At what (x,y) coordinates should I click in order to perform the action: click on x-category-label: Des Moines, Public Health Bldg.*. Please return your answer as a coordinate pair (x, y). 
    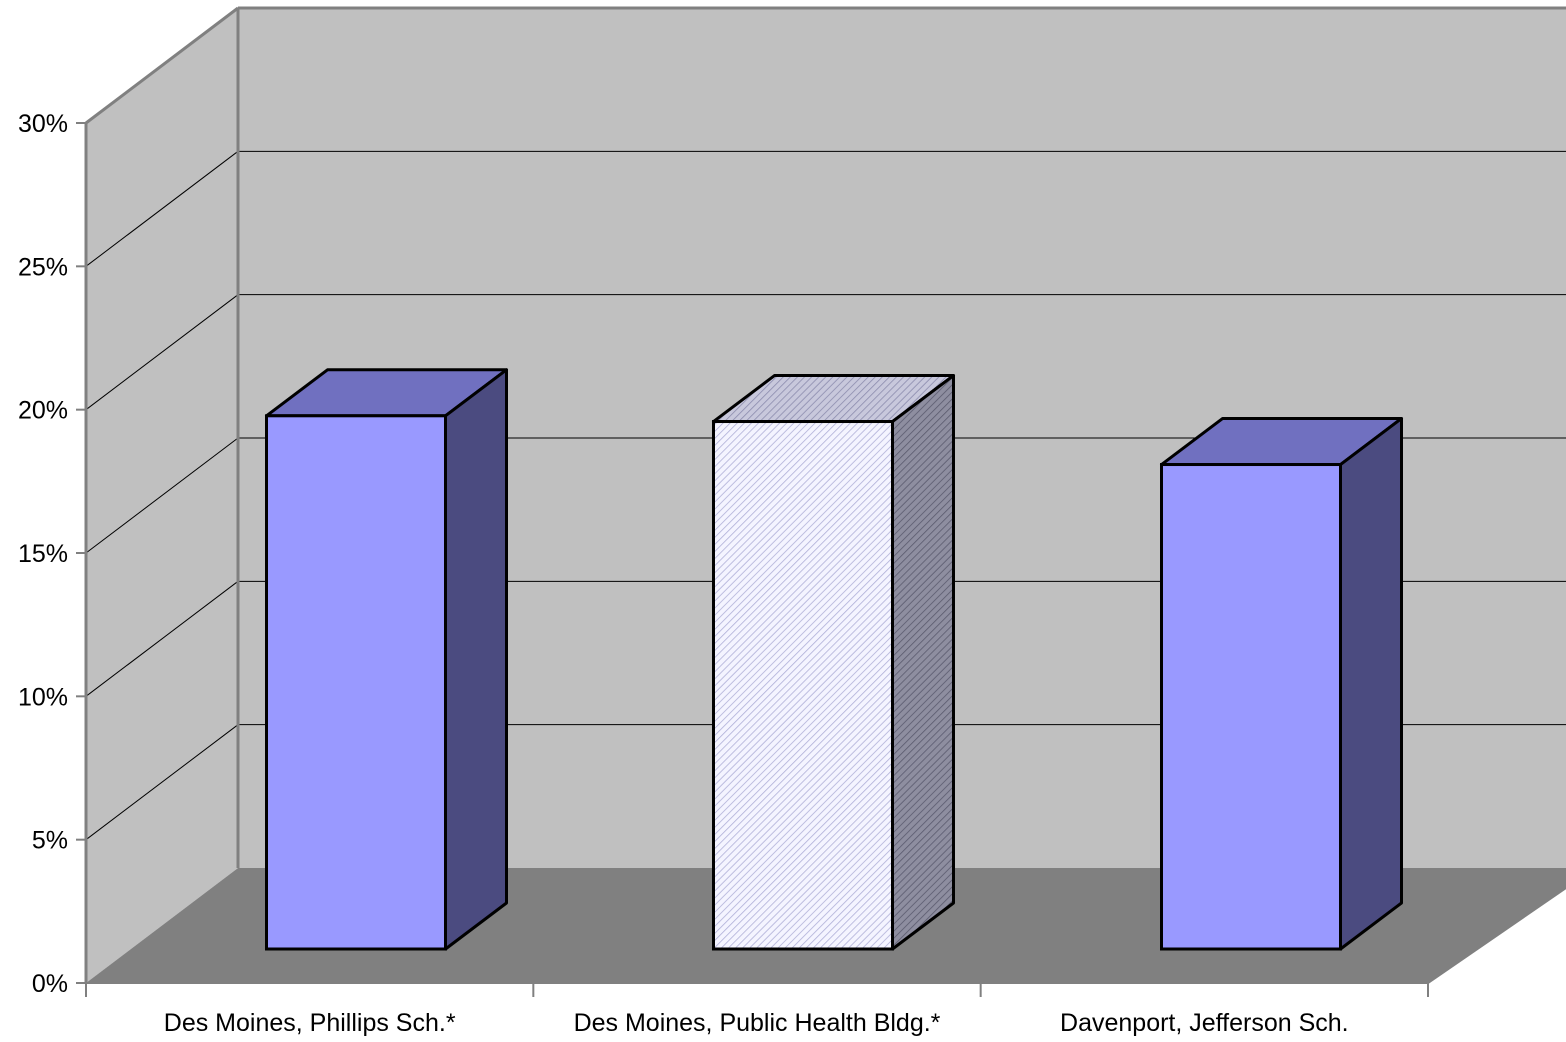
    Looking at the image, I should click on (757, 1023).